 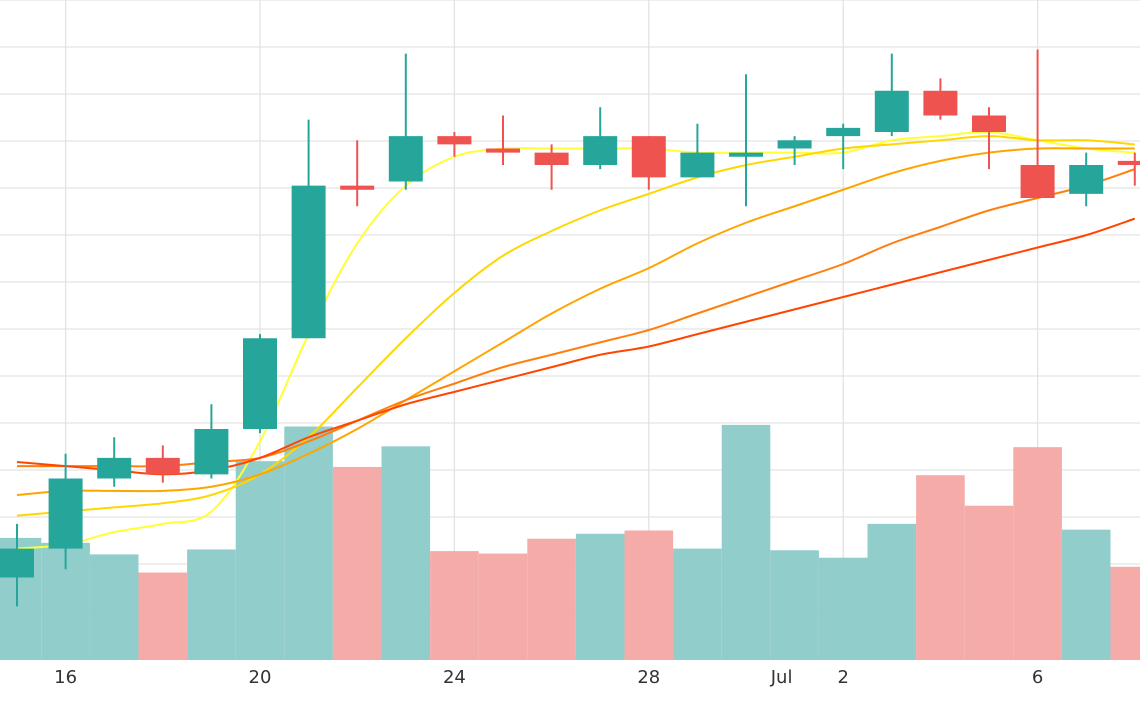 I want to click on x-tick-label: 20, so click(x=260, y=677).